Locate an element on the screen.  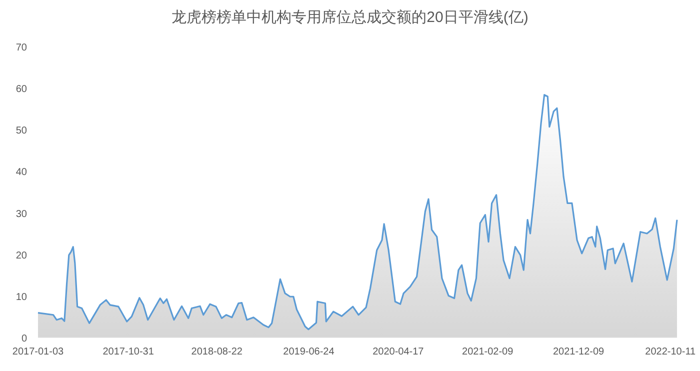
y-tick-label: 40 is located at coordinates (22, 172).